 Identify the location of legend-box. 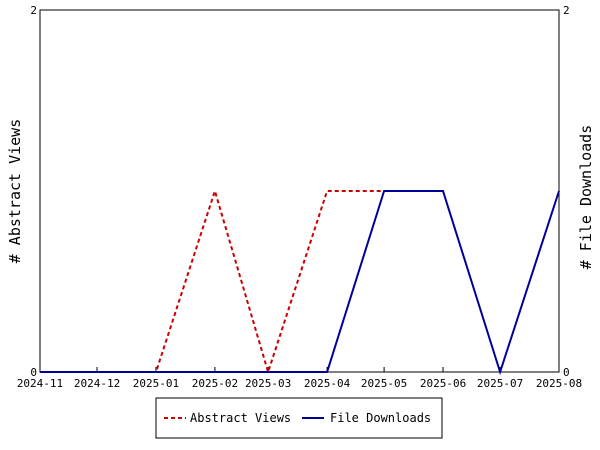
(299, 418).